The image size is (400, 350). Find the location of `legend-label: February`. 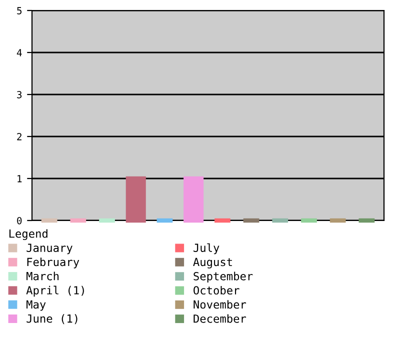

legend-label: February is located at coordinates (53, 263).